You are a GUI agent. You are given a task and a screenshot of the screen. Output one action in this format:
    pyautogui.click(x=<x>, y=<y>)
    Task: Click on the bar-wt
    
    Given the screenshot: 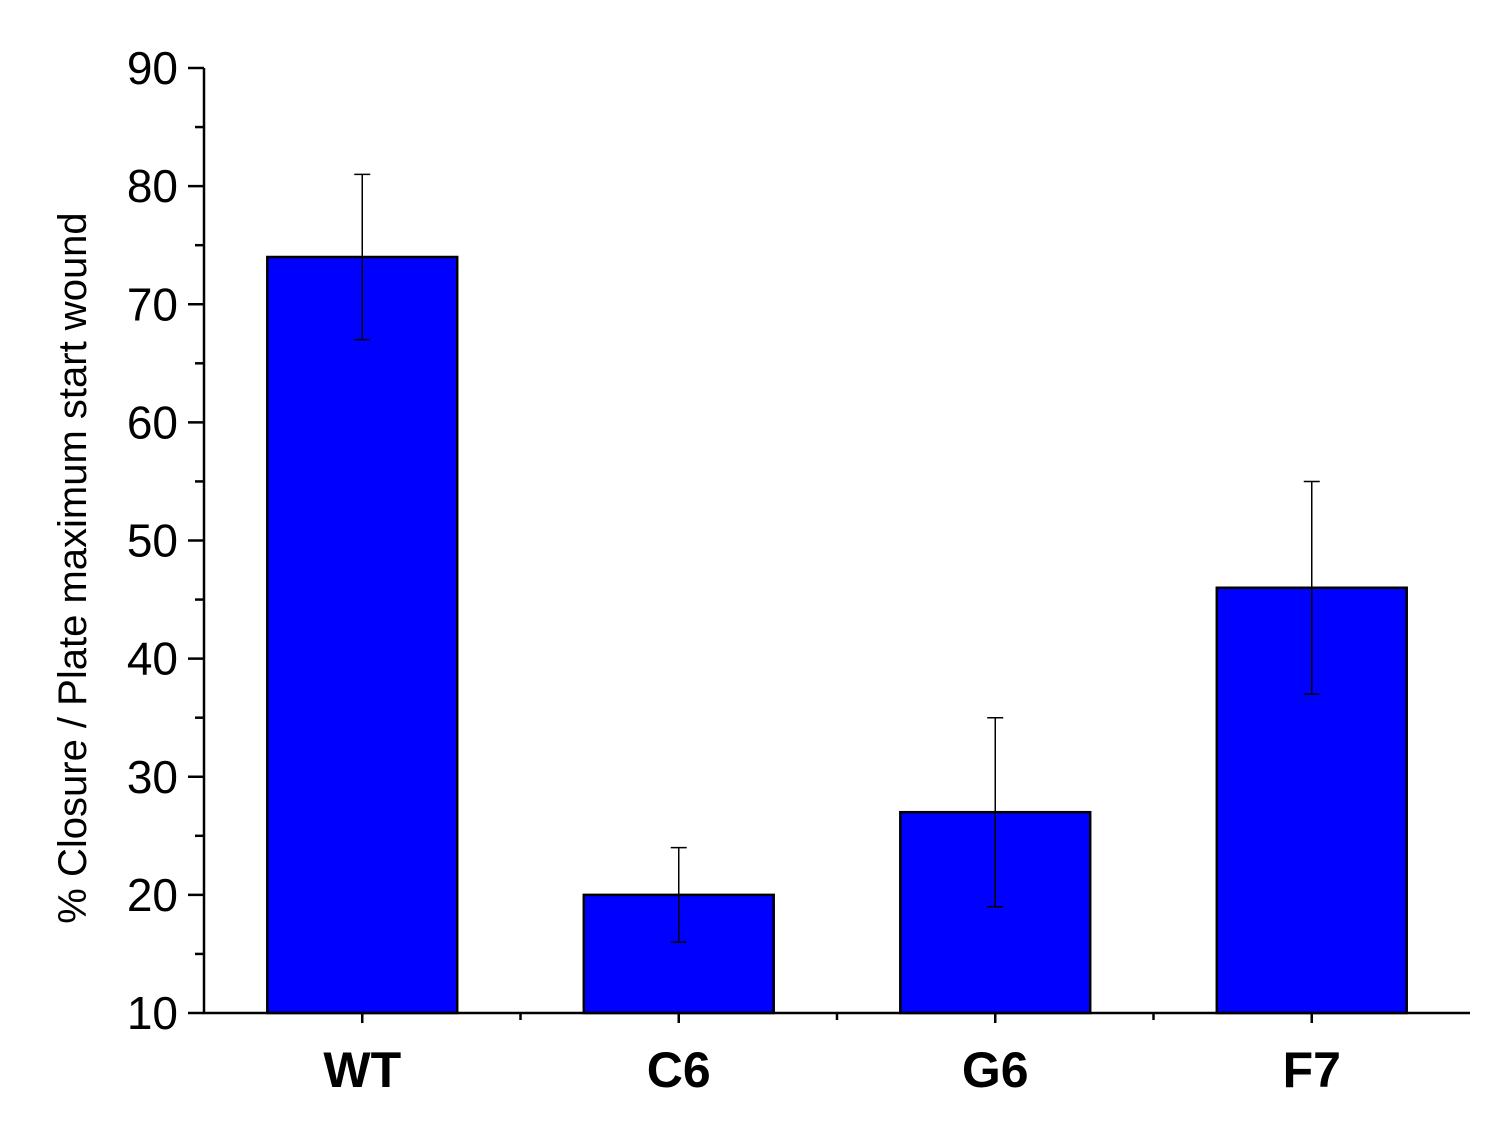 What is the action you would take?
    pyautogui.click(x=362, y=635)
    